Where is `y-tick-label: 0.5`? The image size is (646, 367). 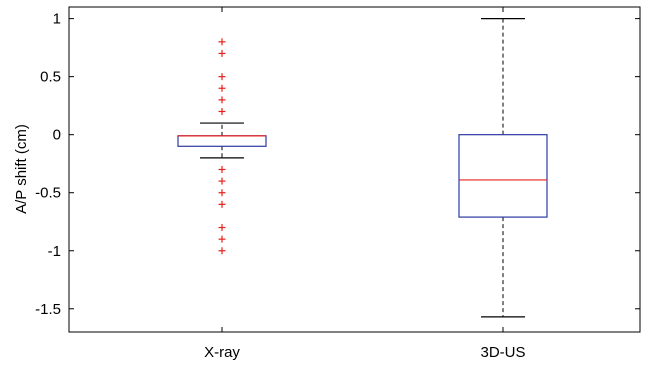
y-tick-label: 0.5 is located at coordinates (50, 77).